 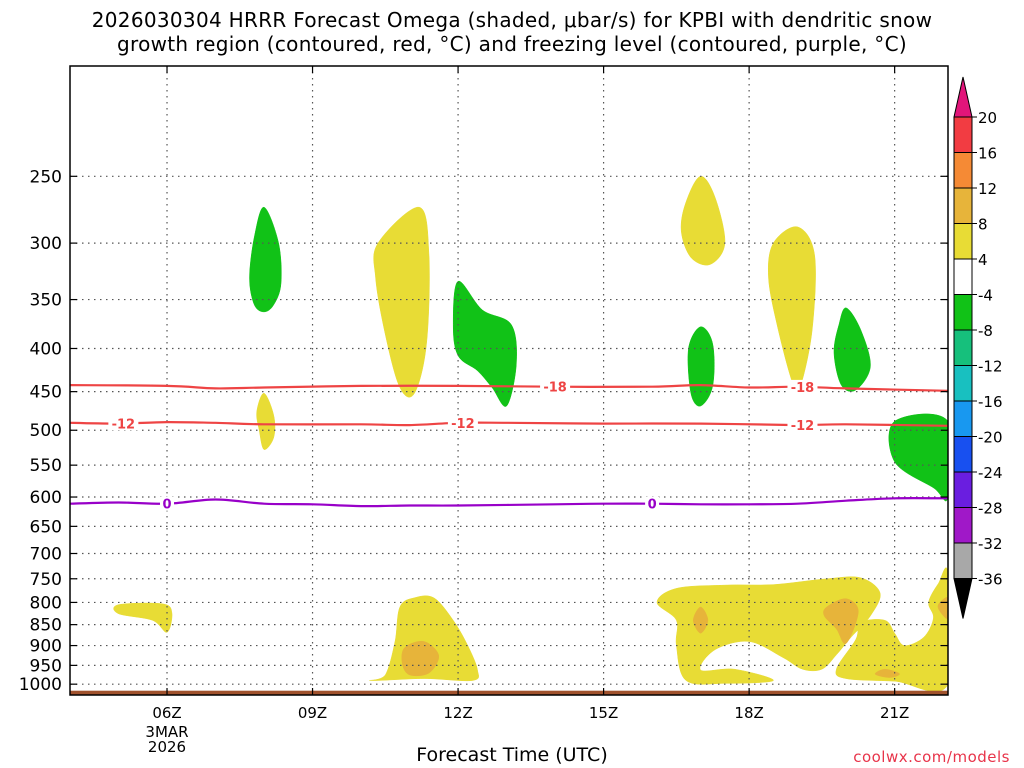 I want to click on terrain-layer, so click(x=509, y=692).